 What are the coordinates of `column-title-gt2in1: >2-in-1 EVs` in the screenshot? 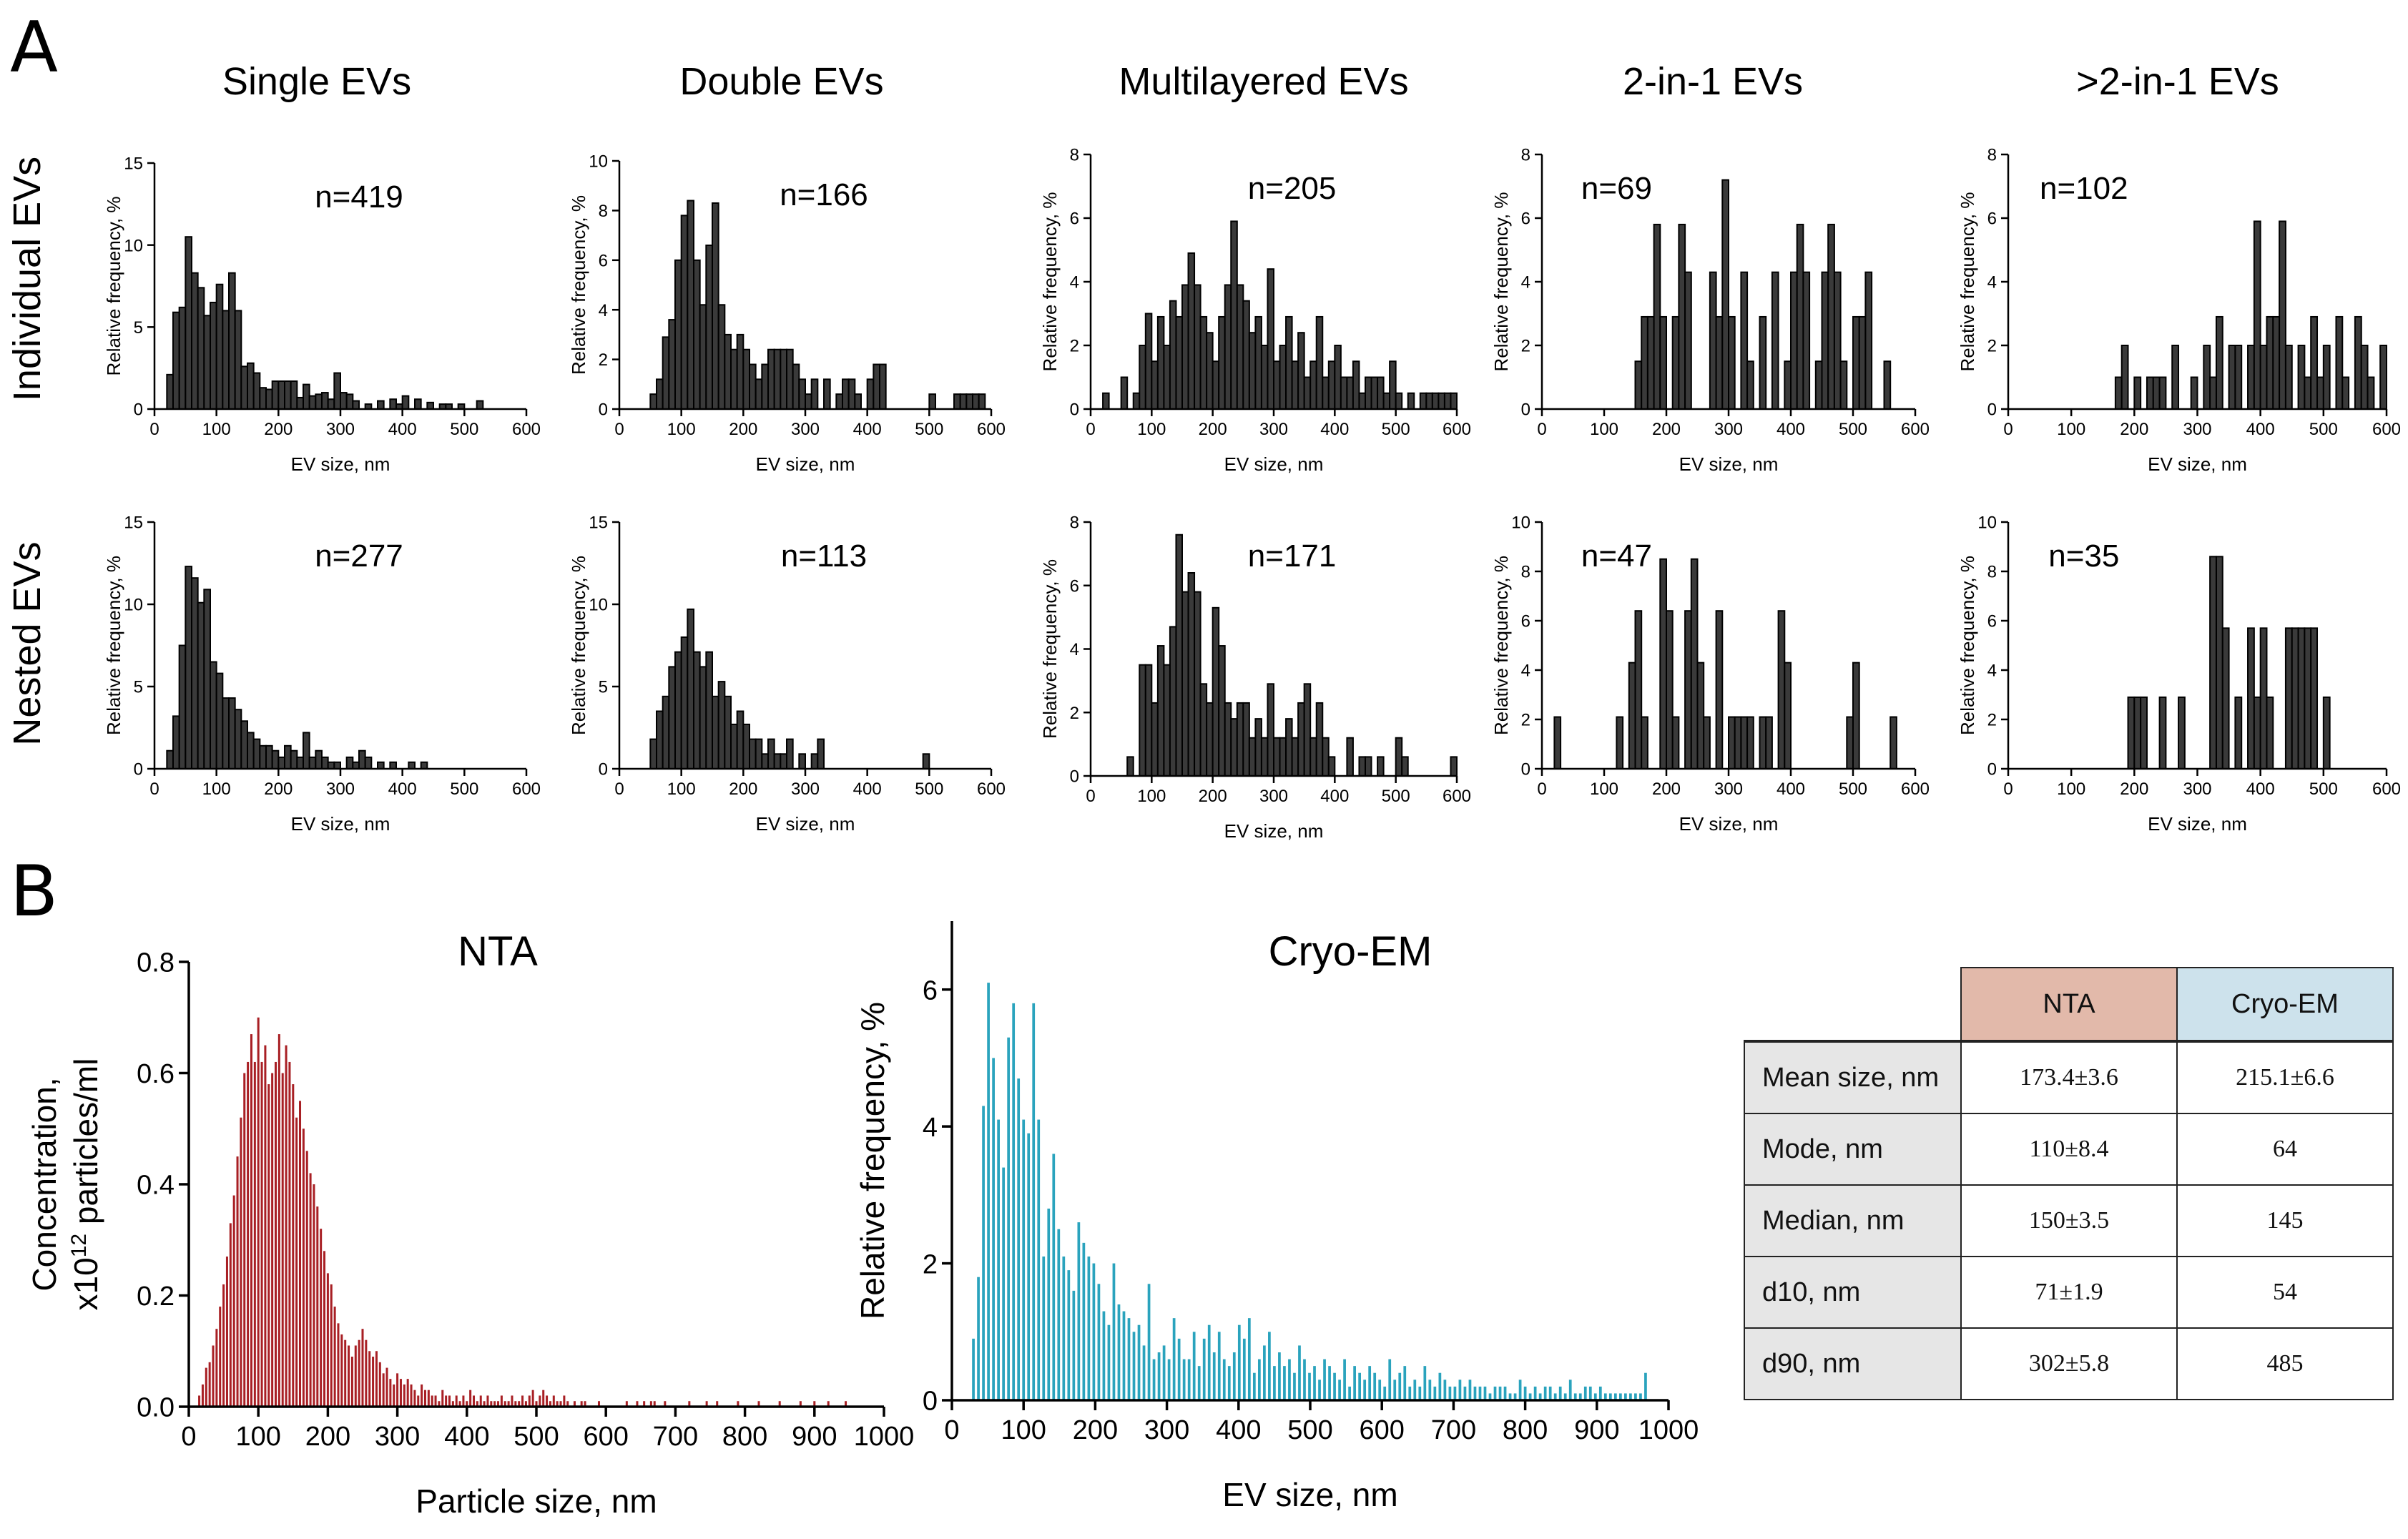 It's located at (2177, 81).